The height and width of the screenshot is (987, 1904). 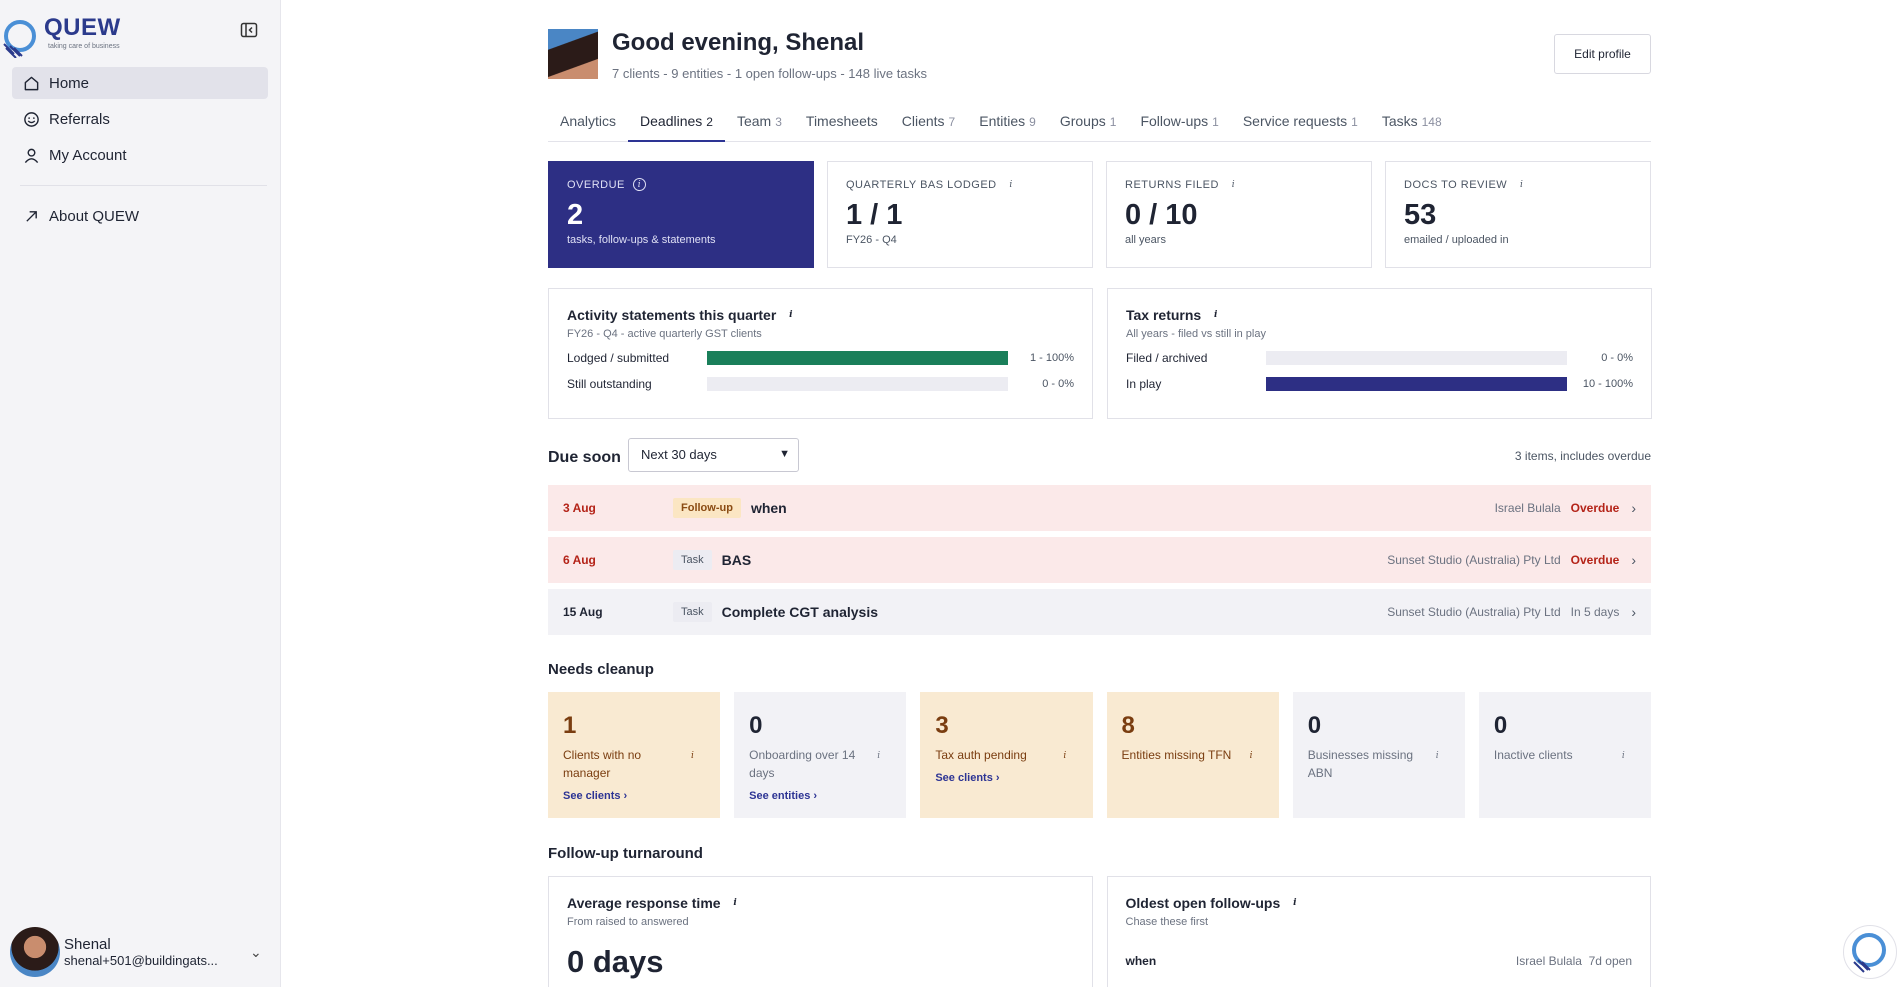 What do you see at coordinates (676, 123) in the screenshot?
I see `tab-deadlines: Deadlines 2` at bounding box center [676, 123].